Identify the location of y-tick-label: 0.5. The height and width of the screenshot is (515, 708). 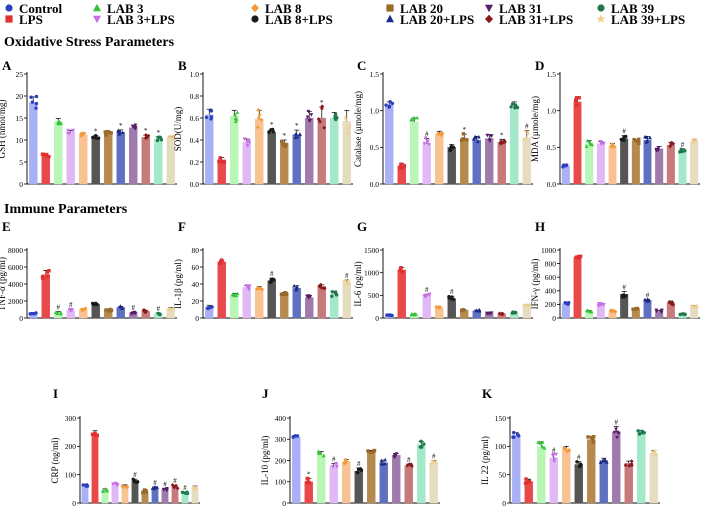
(552, 147).